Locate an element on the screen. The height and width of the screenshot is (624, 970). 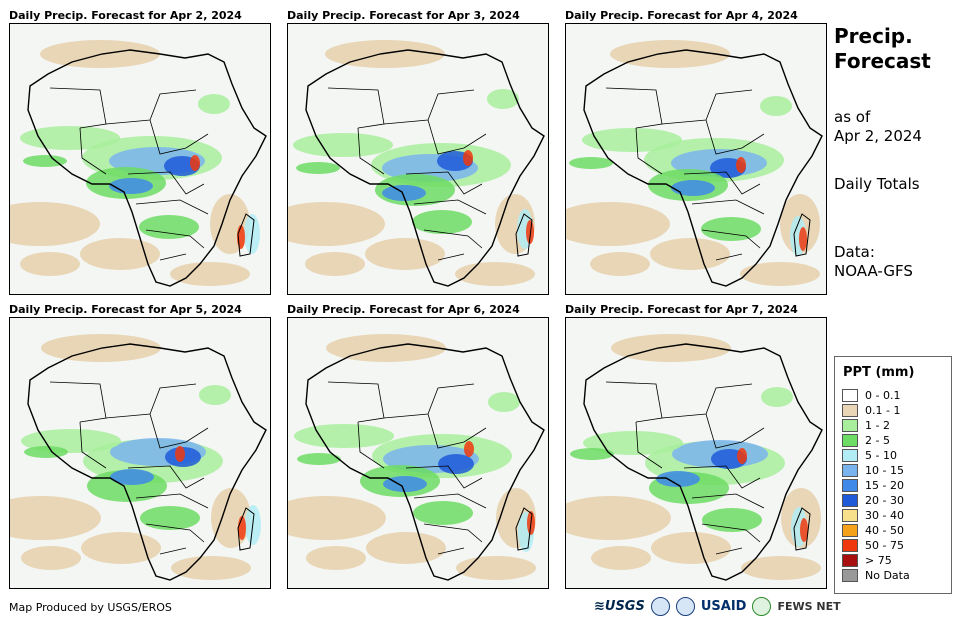
data-source-label: Data: is located at coordinates (854, 252).